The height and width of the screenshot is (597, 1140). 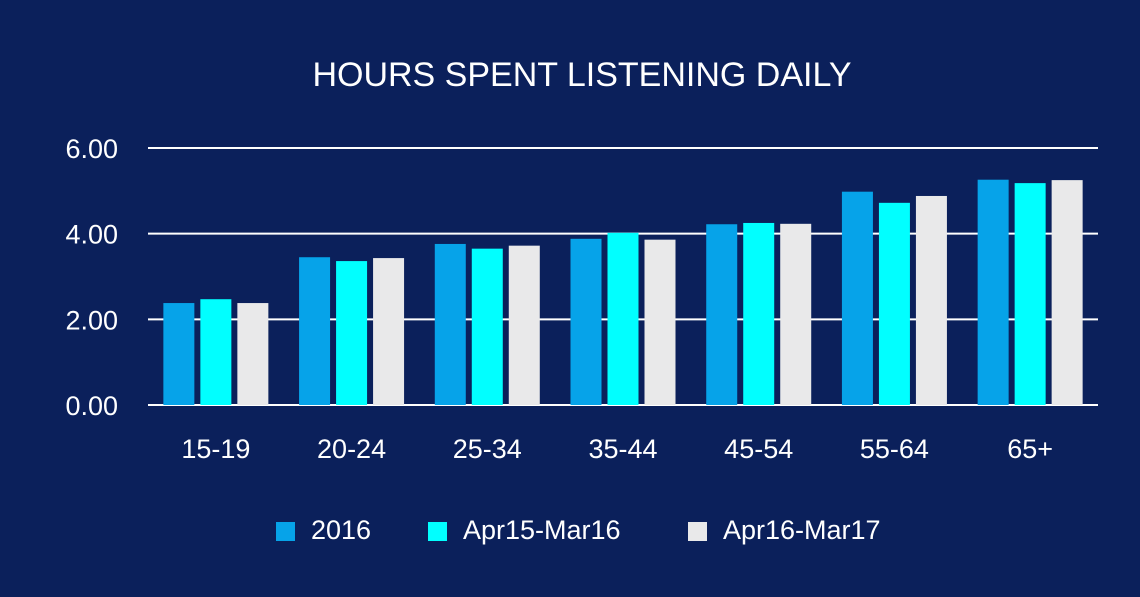 I want to click on legend-label: 2016, so click(x=341, y=530).